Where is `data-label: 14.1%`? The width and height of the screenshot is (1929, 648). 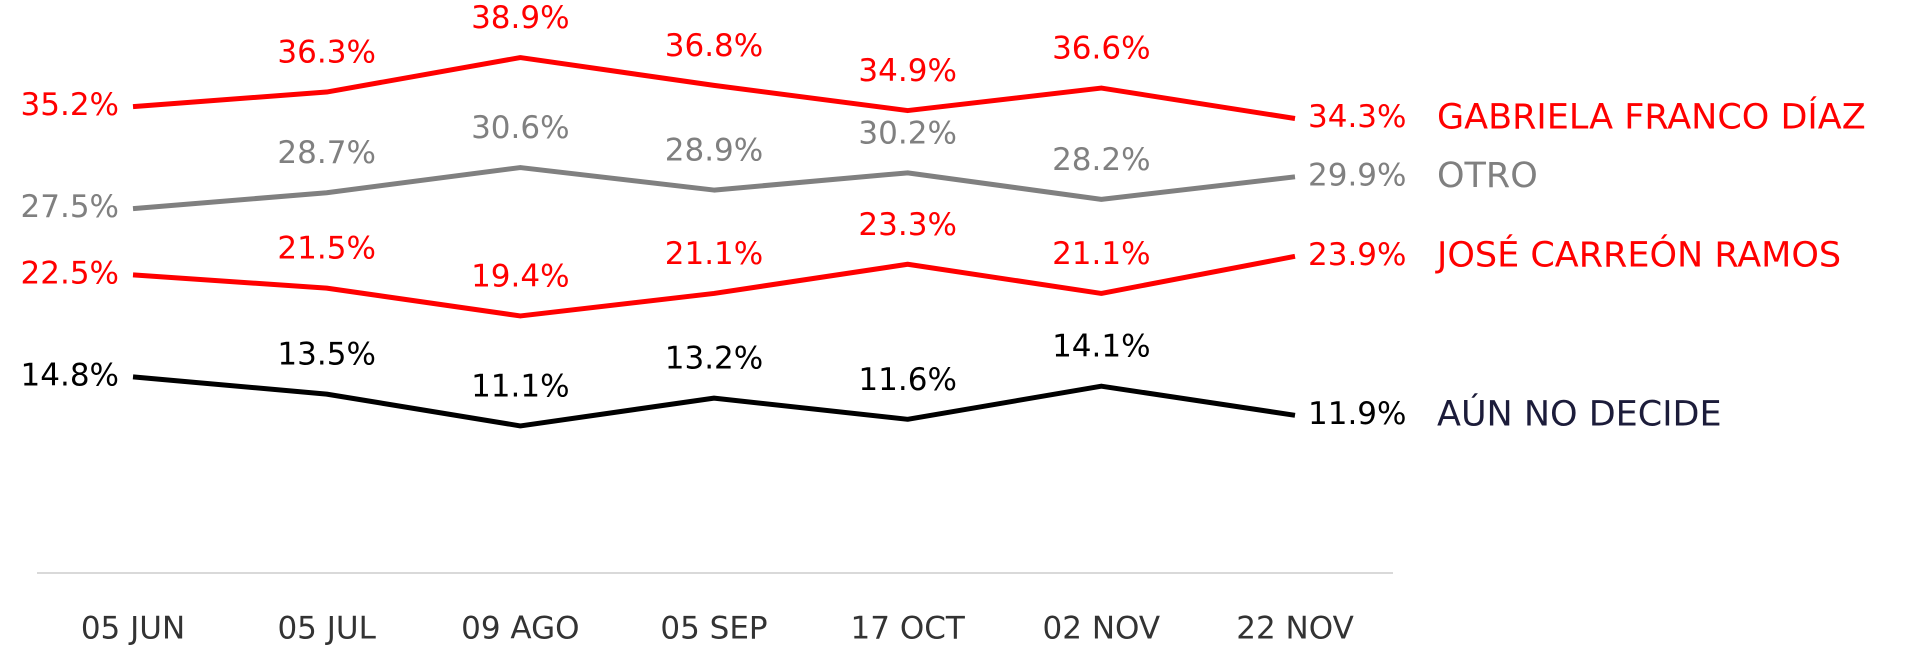
data-label: 14.1% is located at coordinates (1101, 347).